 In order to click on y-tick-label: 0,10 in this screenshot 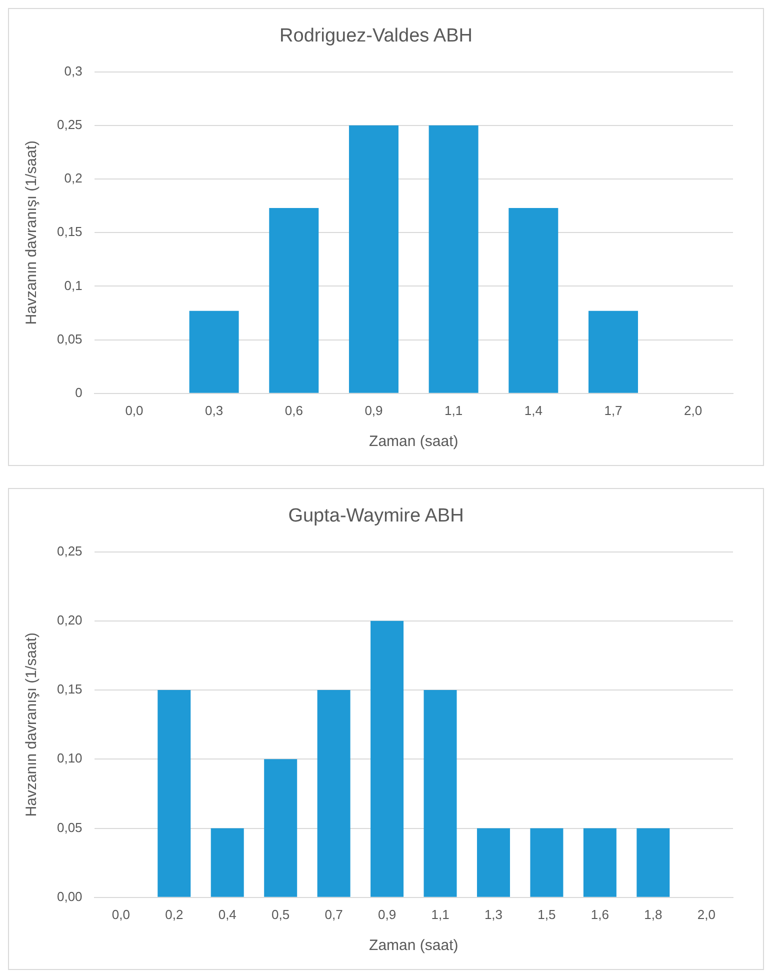, I will do `click(69, 758)`.